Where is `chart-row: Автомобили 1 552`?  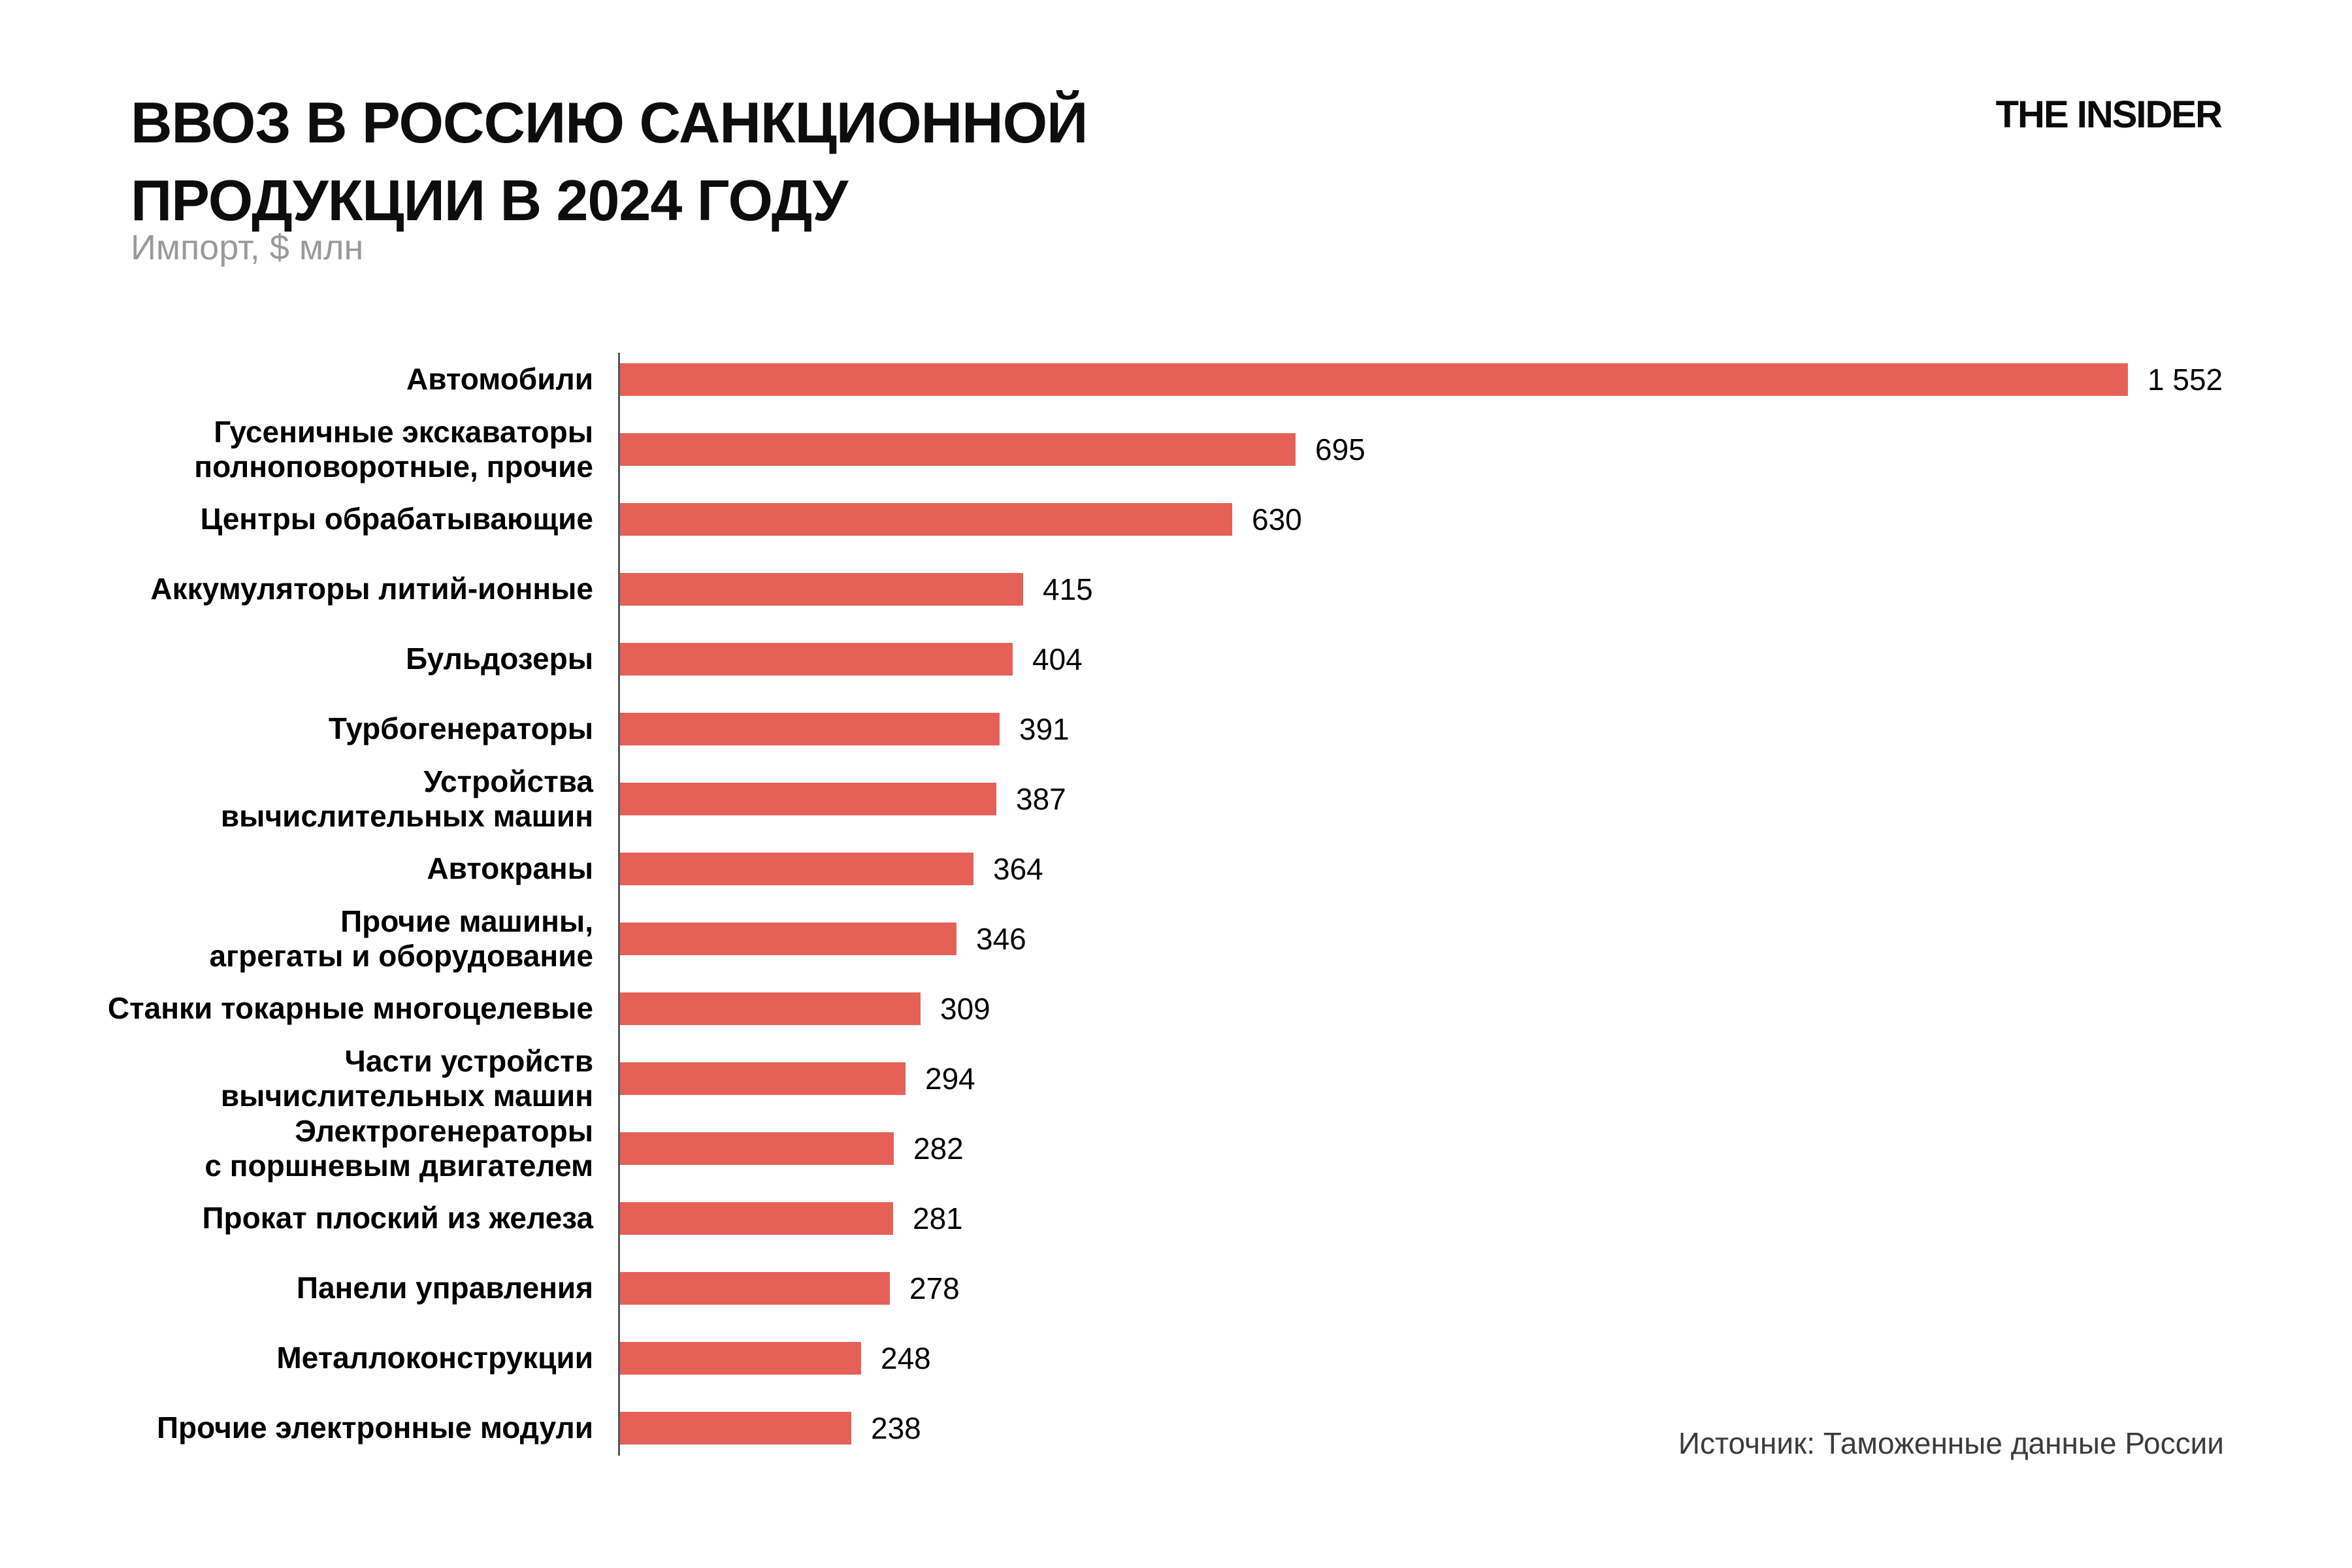 chart-row: Автомобили 1 552 is located at coordinates (1176, 379).